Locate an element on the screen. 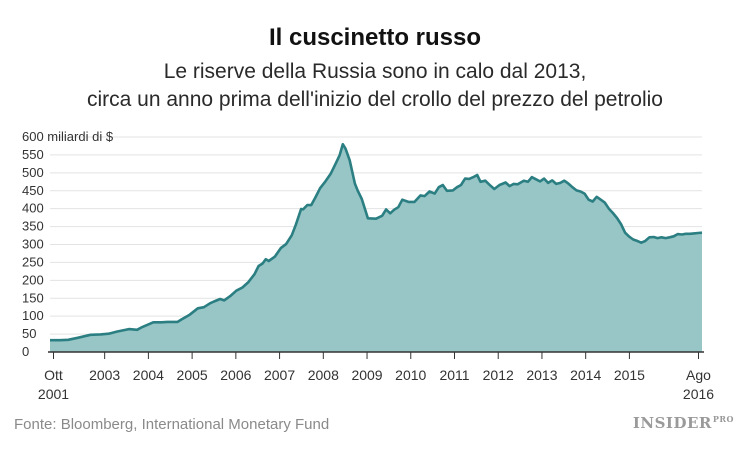 The height and width of the screenshot is (458, 750). y-tick-label-100: 100 is located at coordinates (33, 315).